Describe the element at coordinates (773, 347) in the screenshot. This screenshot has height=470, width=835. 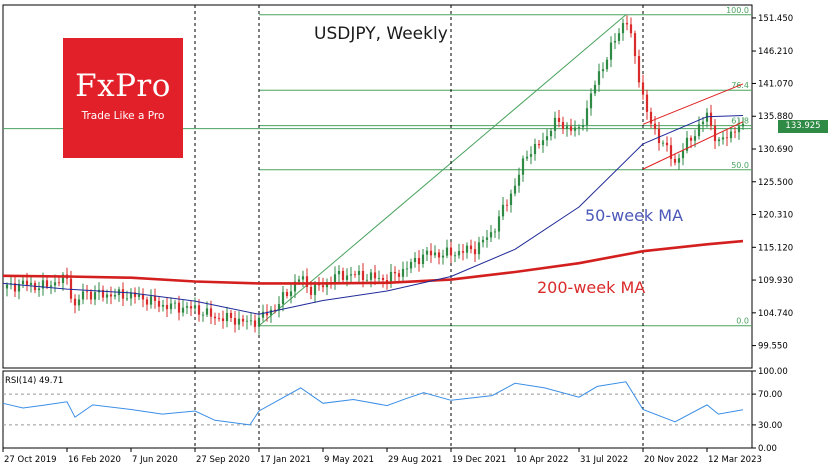
I see `y-tick-label: 99.550` at that location.